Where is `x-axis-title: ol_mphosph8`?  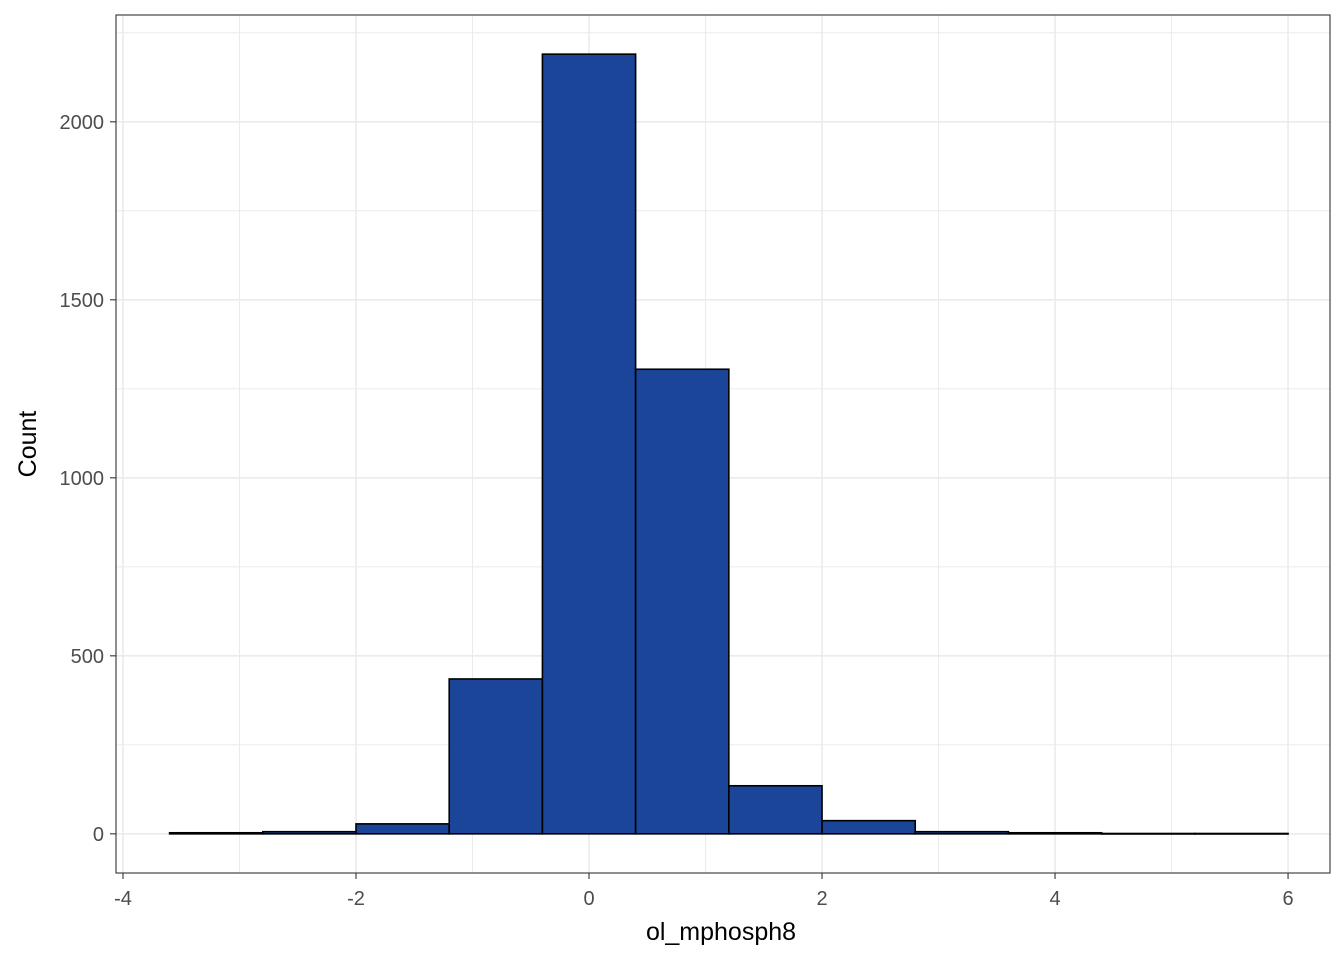
x-axis-title: ol_mphosph8 is located at coordinates (721, 932).